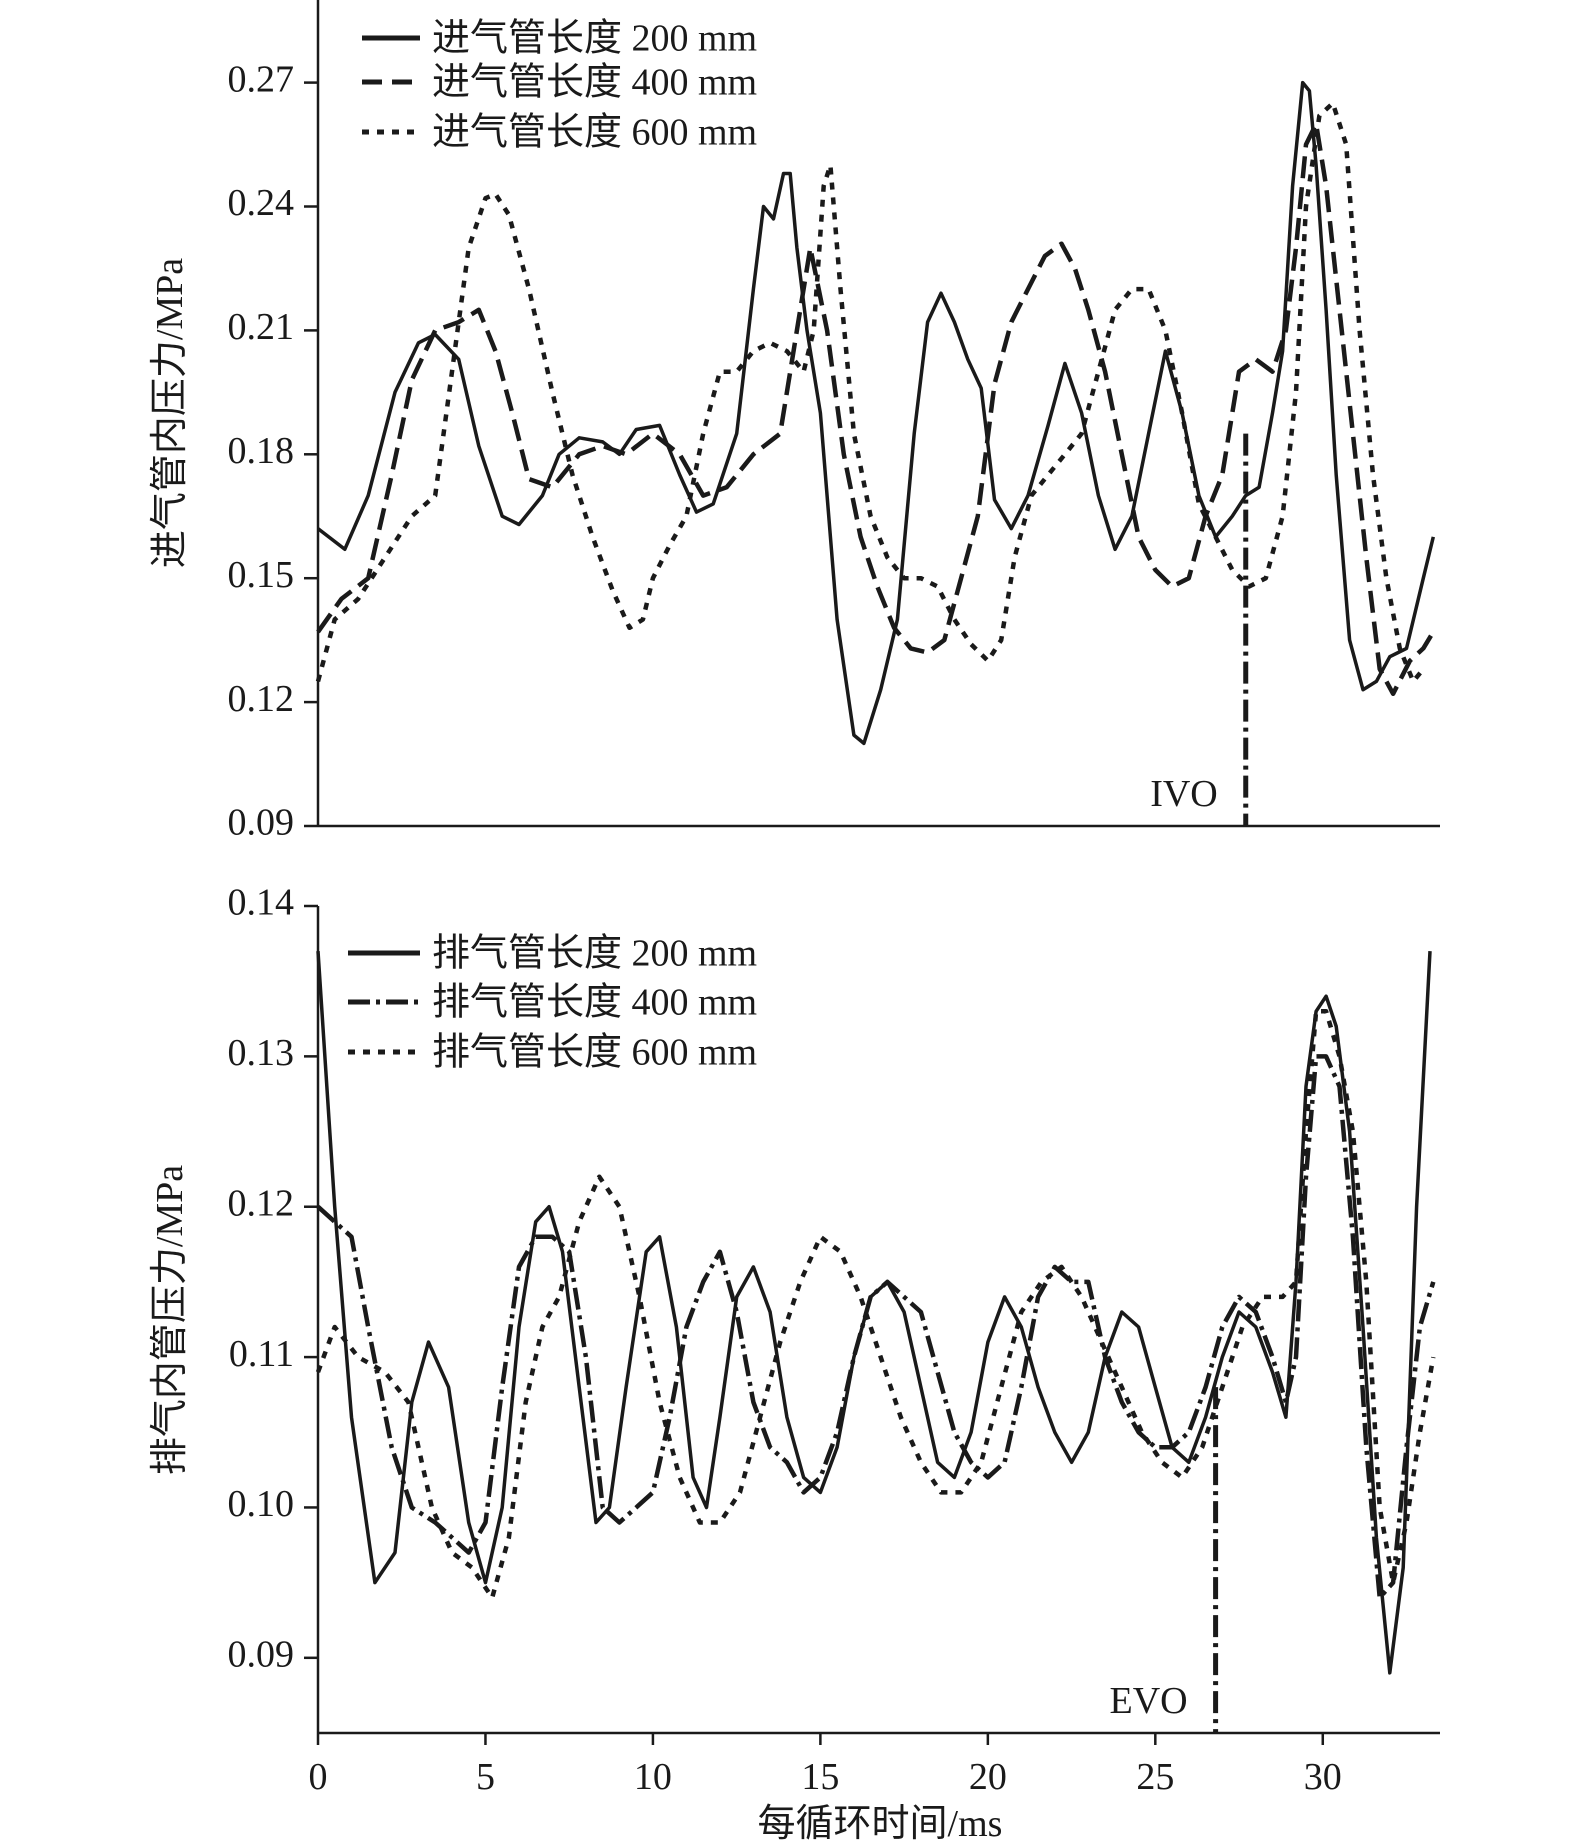 Image resolution: width=1575 pixels, height=1848 pixels. Describe the element at coordinates (594, 1053) in the screenshot. I see `exhaust-legend-label-600: 排气管长度 600 mm` at that location.